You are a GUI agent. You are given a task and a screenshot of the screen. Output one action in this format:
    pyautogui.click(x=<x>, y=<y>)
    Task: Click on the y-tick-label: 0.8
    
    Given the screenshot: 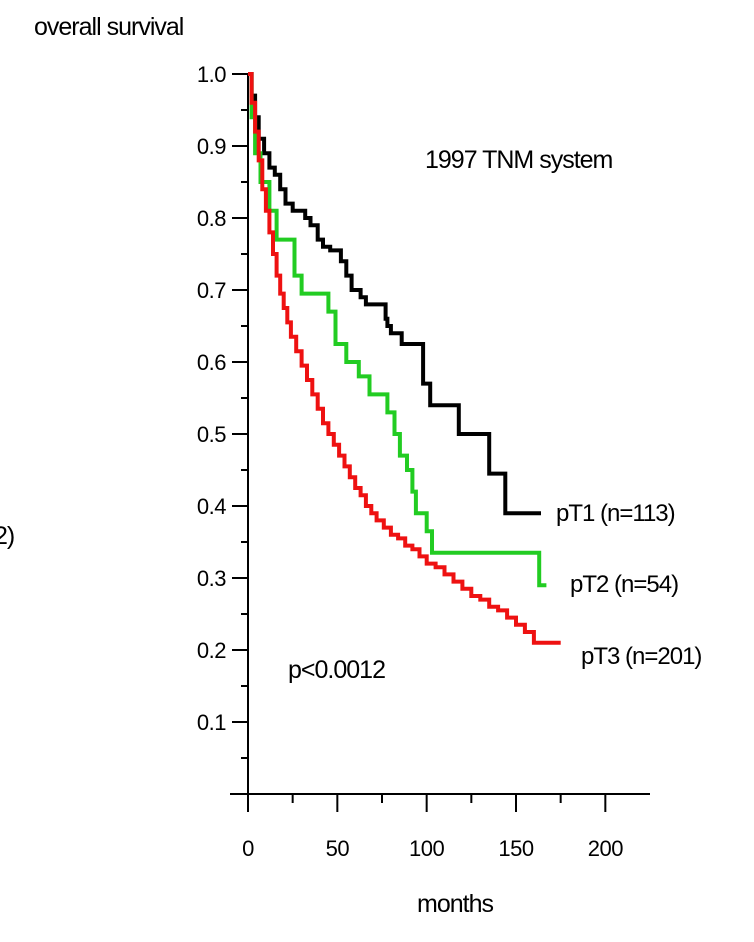 What is the action you would take?
    pyautogui.click(x=211, y=218)
    